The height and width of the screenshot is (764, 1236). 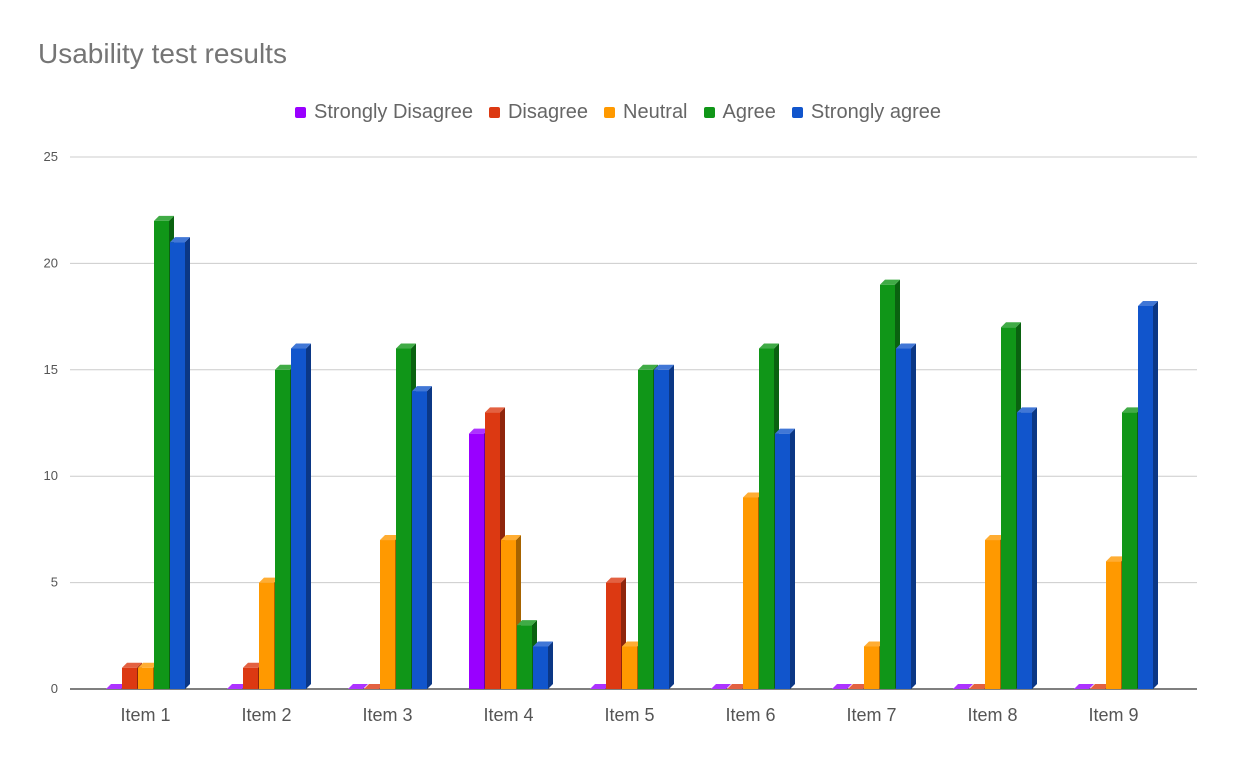 What do you see at coordinates (54, 688) in the screenshot?
I see `y-tick-label: 0` at bounding box center [54, 688].